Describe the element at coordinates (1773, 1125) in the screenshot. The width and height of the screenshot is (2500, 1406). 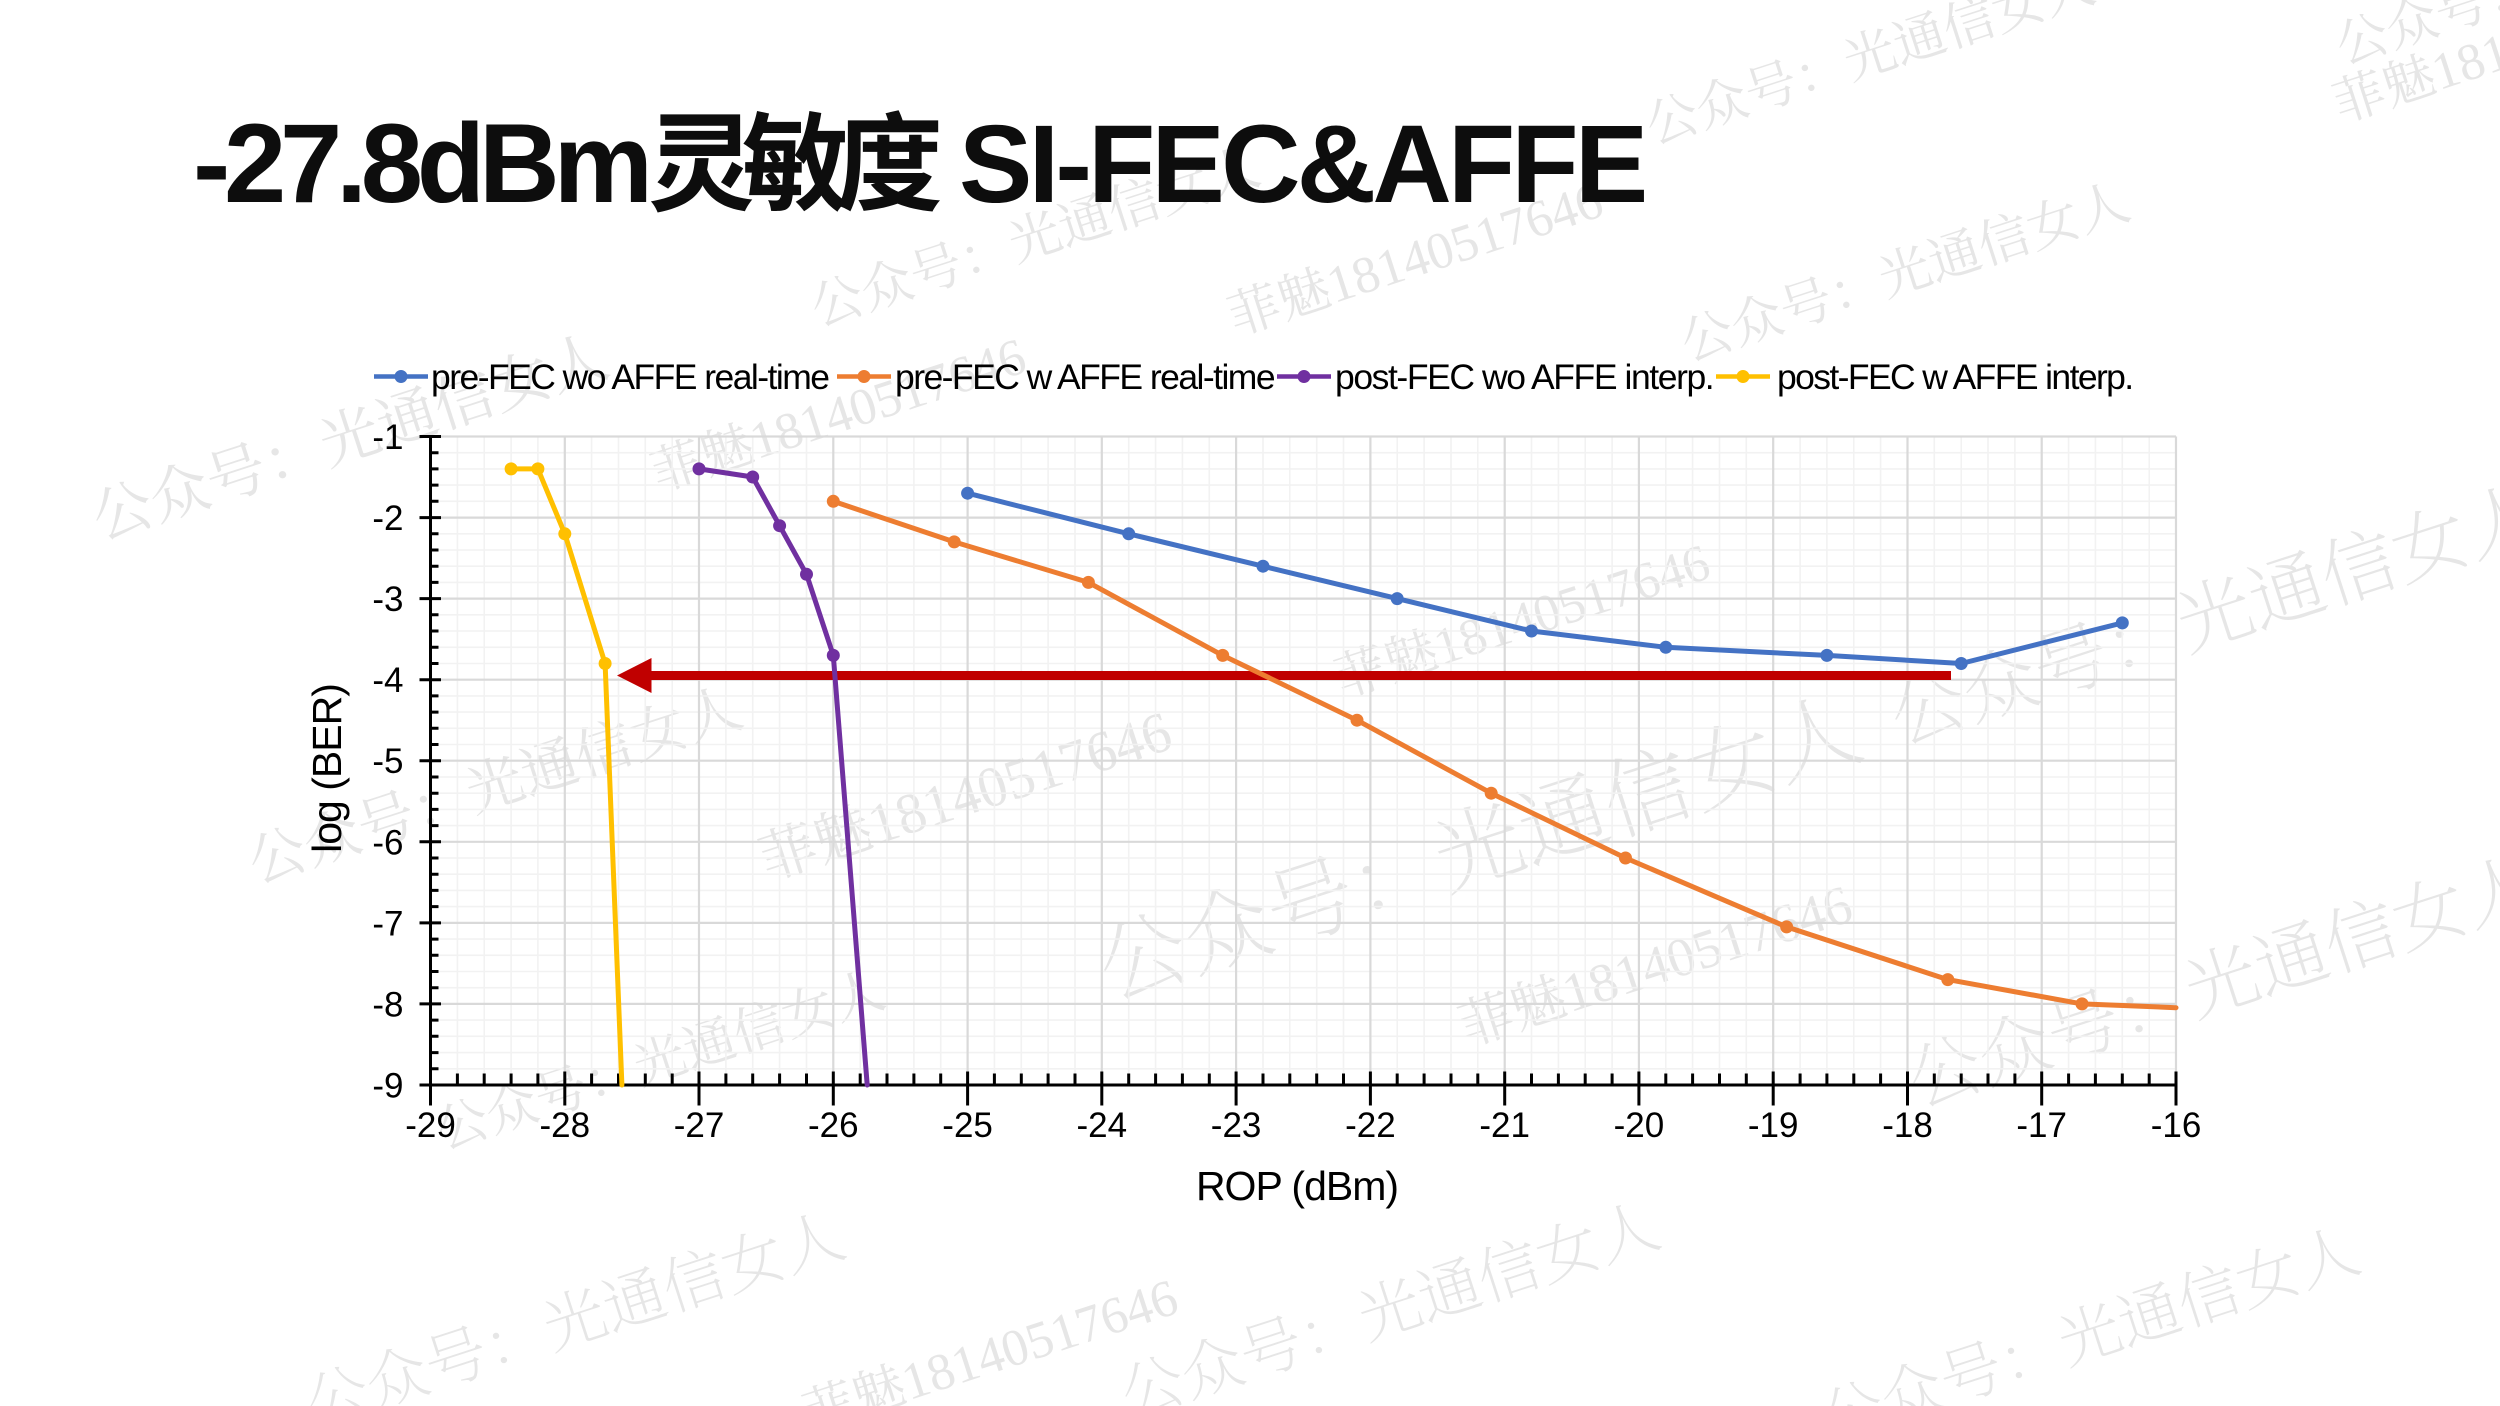
I see `svg-text: -19` at that location.